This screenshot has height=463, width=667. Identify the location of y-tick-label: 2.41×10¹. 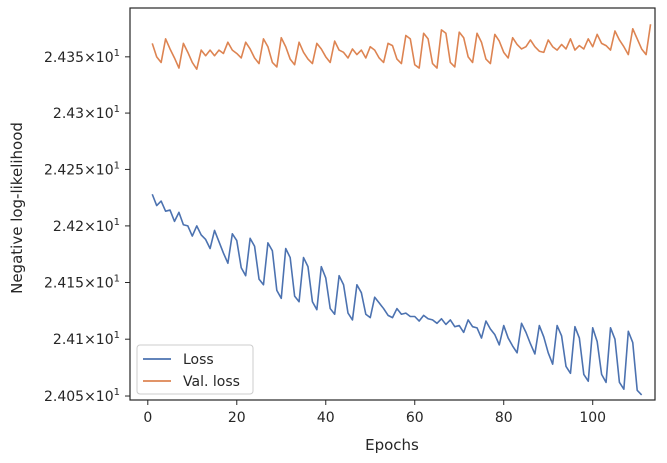
(86, 339).